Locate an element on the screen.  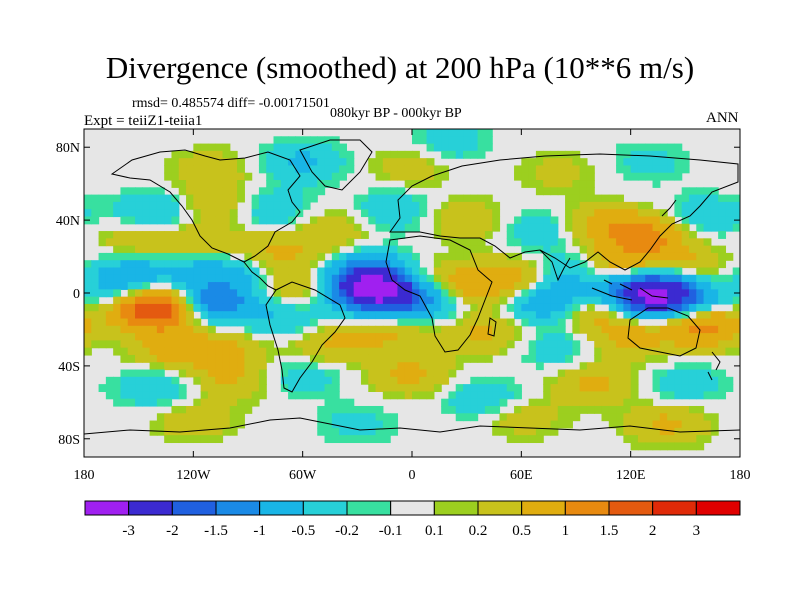
y-tick-label: 80N is located at coordinates (68, 148).